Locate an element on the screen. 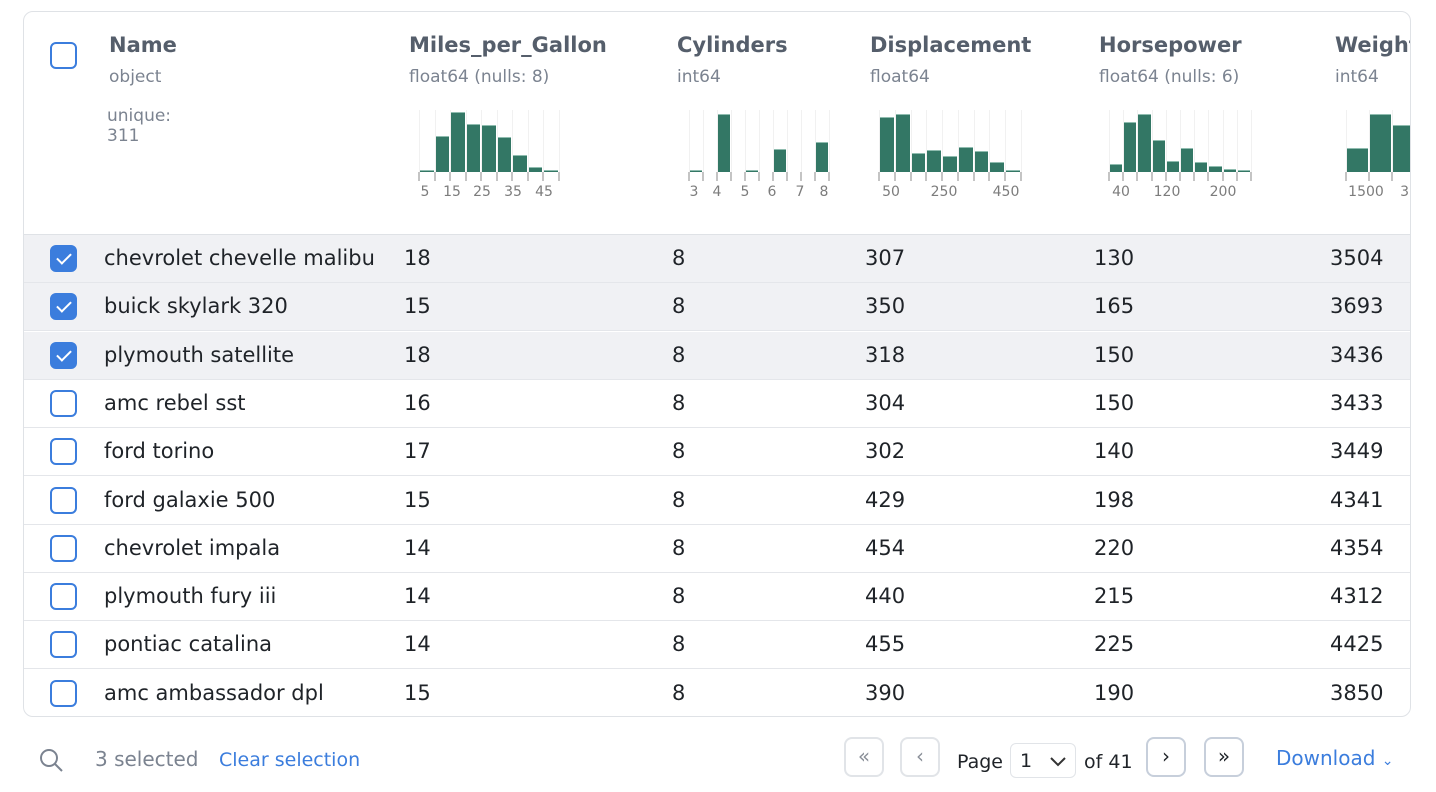  search-icon is located at coordinates (51, 760).